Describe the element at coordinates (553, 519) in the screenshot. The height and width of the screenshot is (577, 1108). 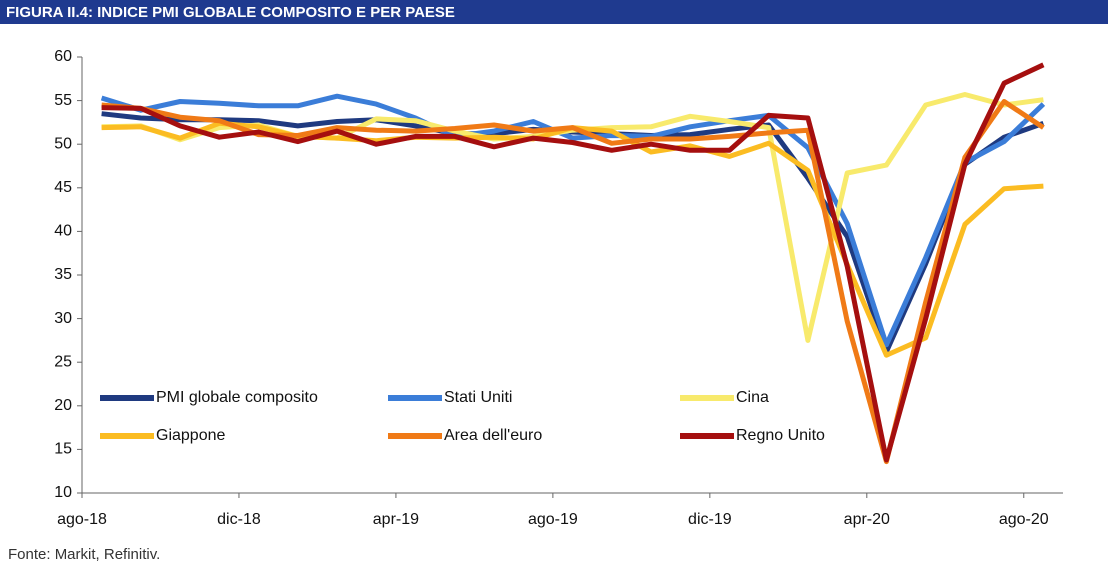
I see `x-tick-label: ago-19` at that location.